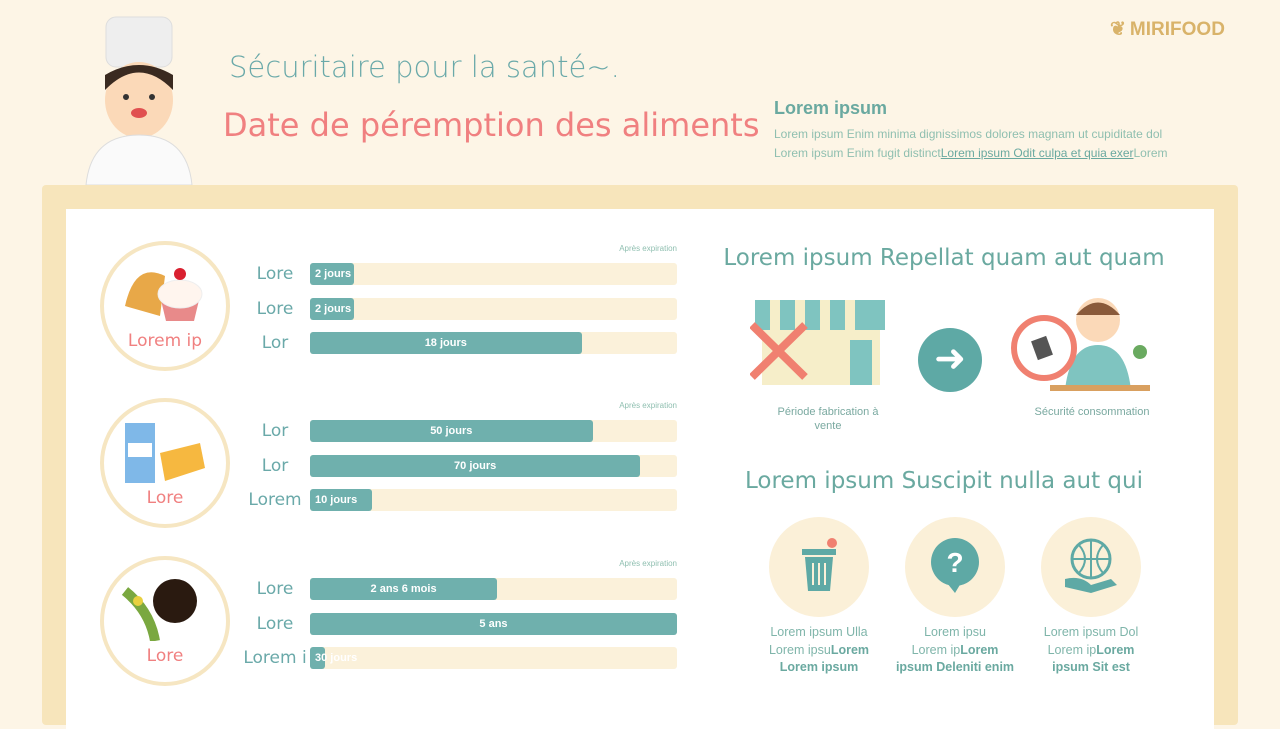  I want to click on bar-row: Lorem i 30 jours, so click(458, 658).